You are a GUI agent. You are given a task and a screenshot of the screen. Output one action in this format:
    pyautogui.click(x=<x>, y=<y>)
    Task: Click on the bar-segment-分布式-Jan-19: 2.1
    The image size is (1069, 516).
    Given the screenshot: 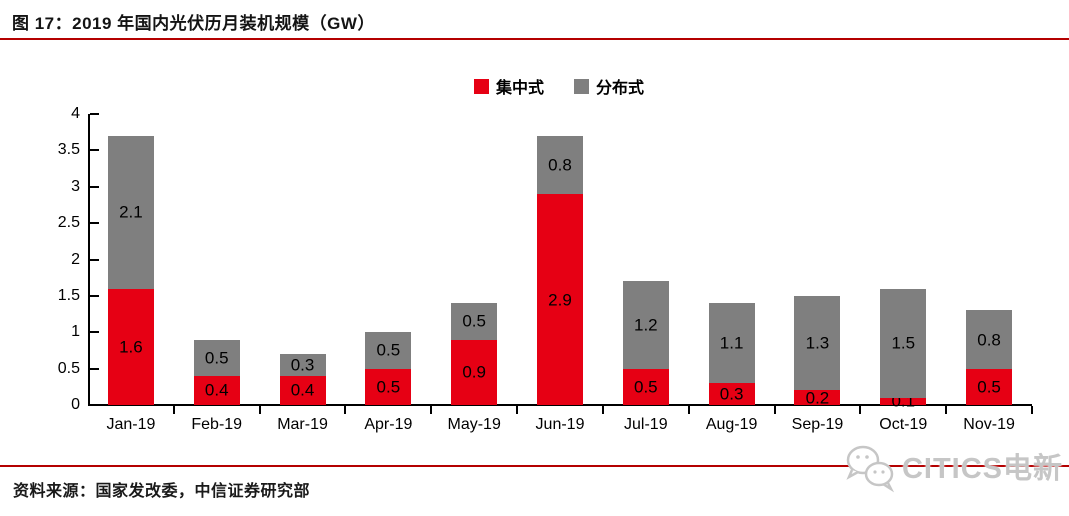 What is the action you would take?
    pyautogui.click(x=130, y=212)
    